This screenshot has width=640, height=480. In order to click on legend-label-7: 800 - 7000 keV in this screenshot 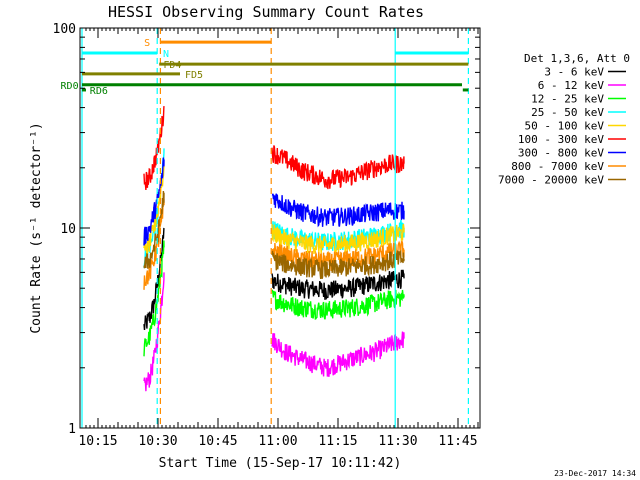, I will do `click(557, 166)`.